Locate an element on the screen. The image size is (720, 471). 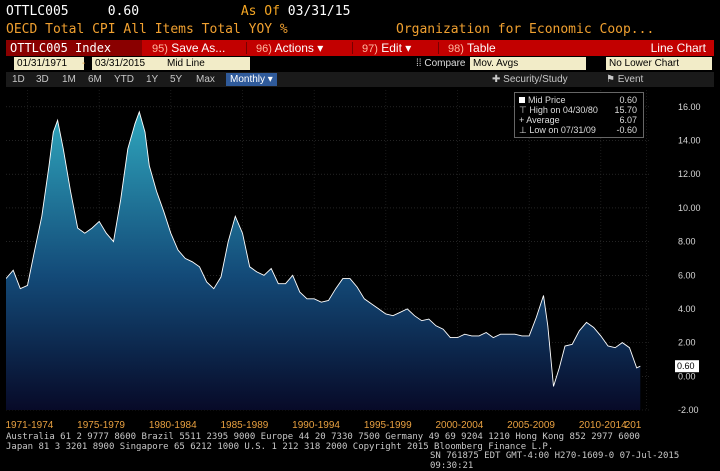
as-of-date: 03/31/15 is located at coordinates (319, 11).